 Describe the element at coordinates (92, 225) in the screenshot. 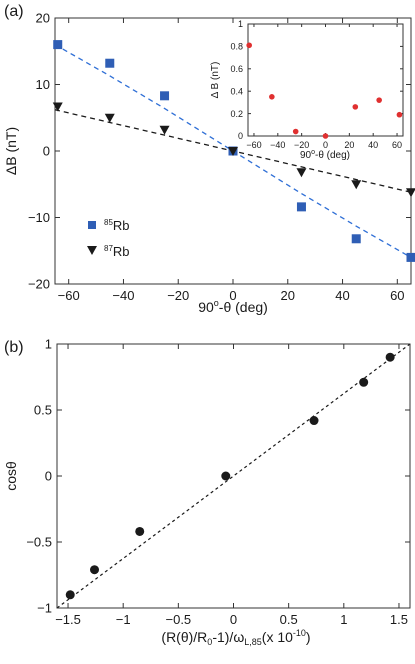

I see `legend-marker-85rb` at that location.